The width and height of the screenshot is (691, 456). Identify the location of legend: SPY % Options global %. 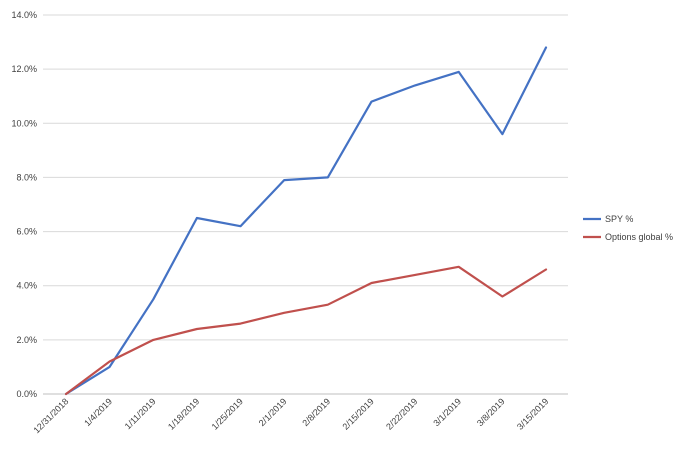
(628, 228).